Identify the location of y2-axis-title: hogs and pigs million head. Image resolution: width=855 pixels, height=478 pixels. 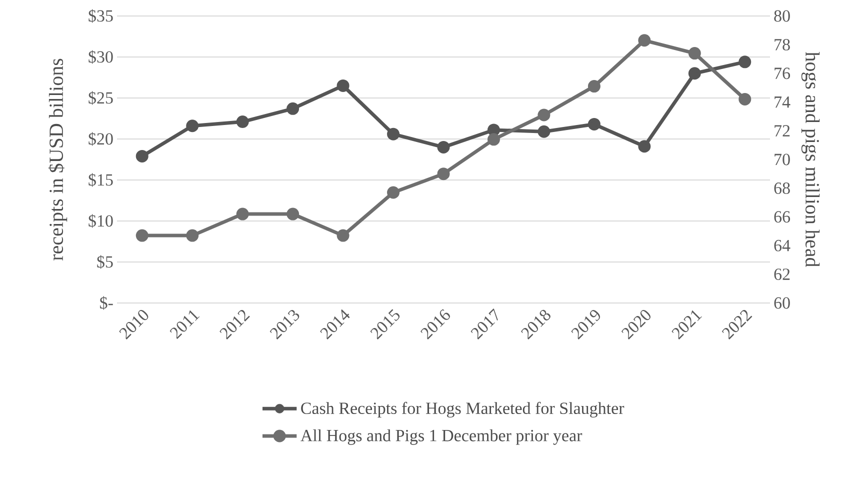
(810, 160).